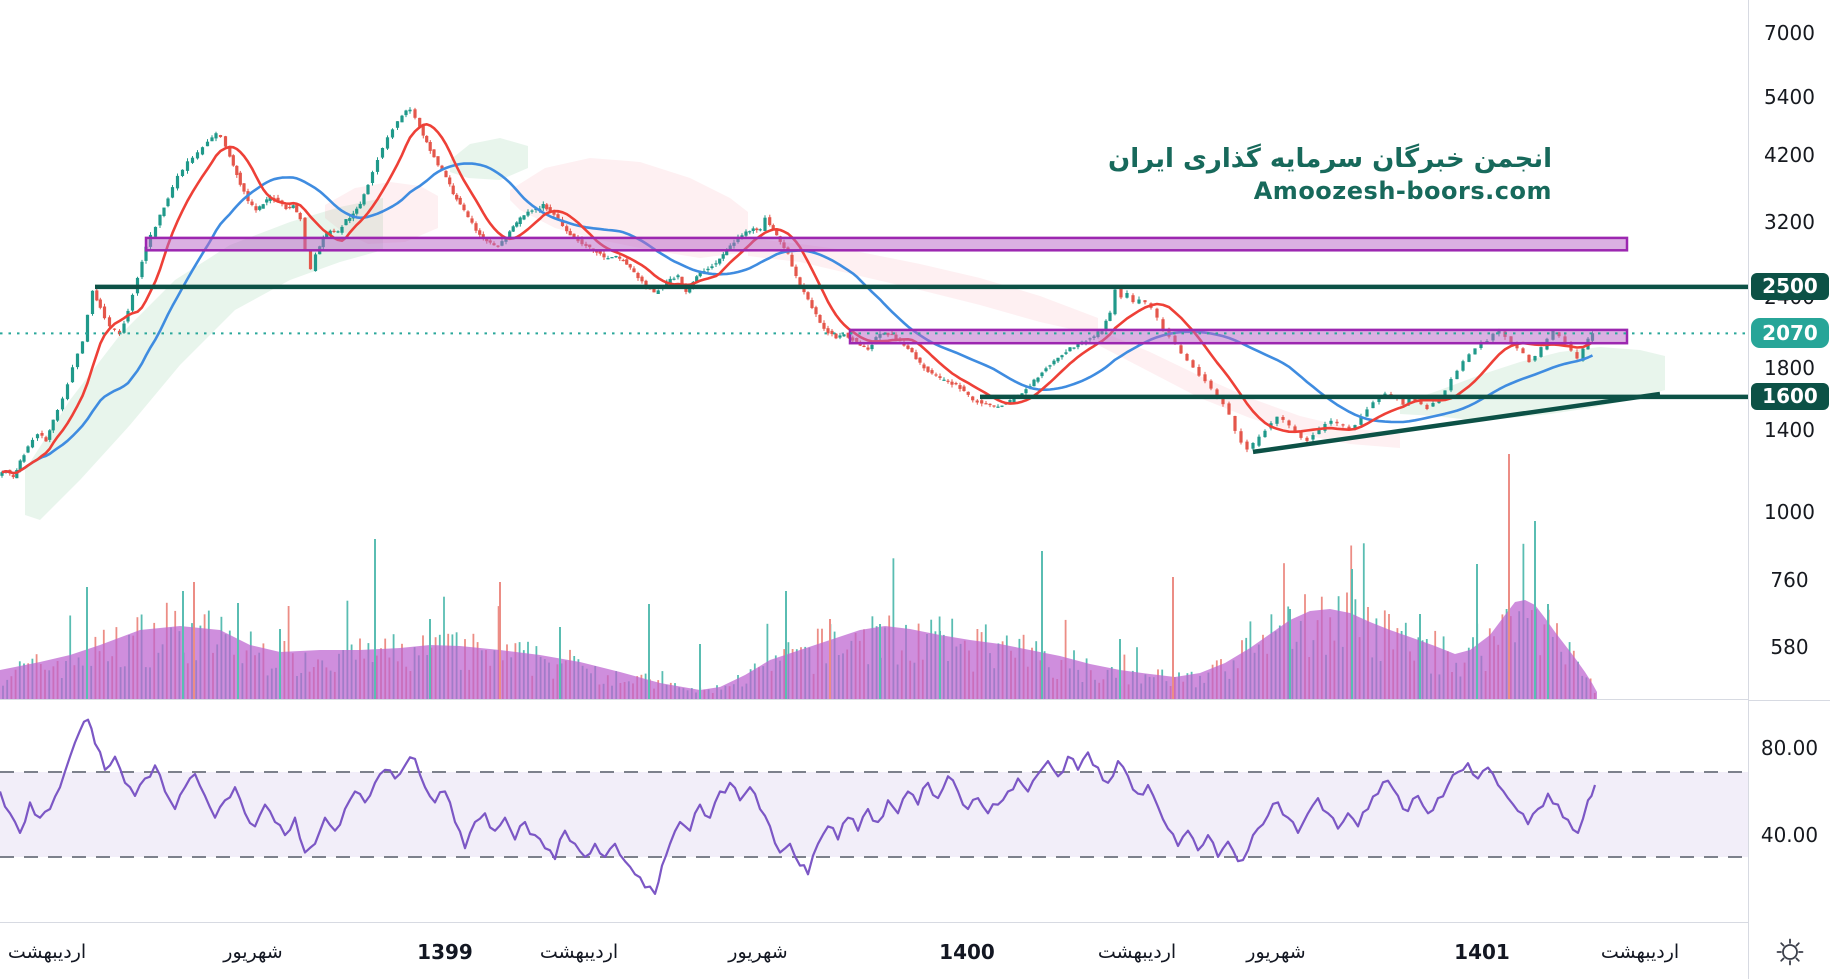 This screenshot has width=1830, height=979. What do you see at coordinates (445, 951) in the screenshot?
I see `time-label-year-1399: 1399` at bounding box center [445, 951].